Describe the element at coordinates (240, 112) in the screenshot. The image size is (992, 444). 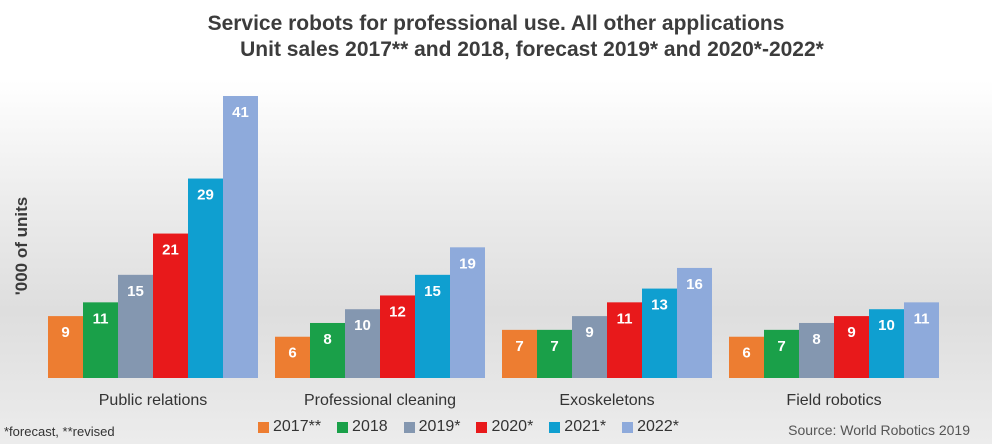
I see `data-label-public-relations-2022: 41` at that location.